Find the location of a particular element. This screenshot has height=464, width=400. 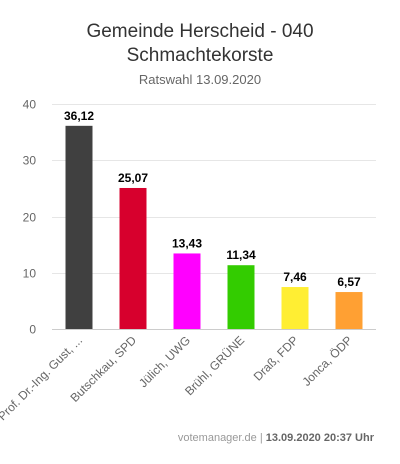

x-tick-label: Draß, FDP is located at coordinates (276, 358).